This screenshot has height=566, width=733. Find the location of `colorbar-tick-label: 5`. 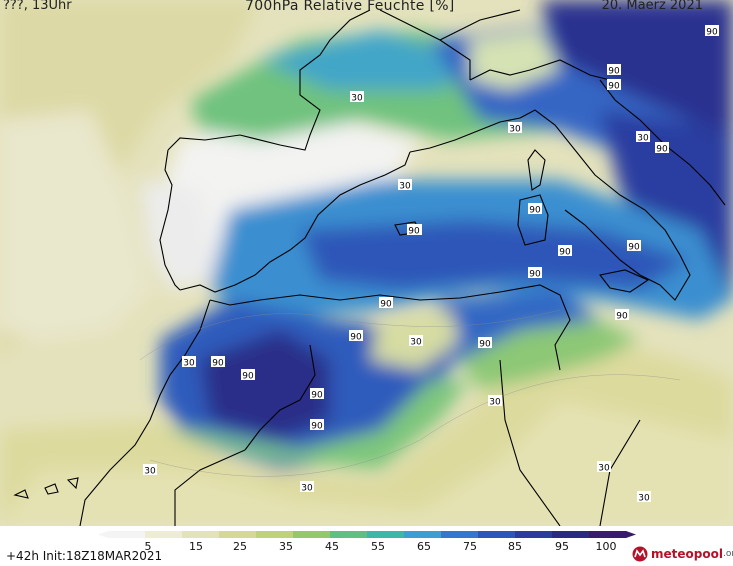

colorbar-tick-label: 5 is located at coordinates (148, 546).